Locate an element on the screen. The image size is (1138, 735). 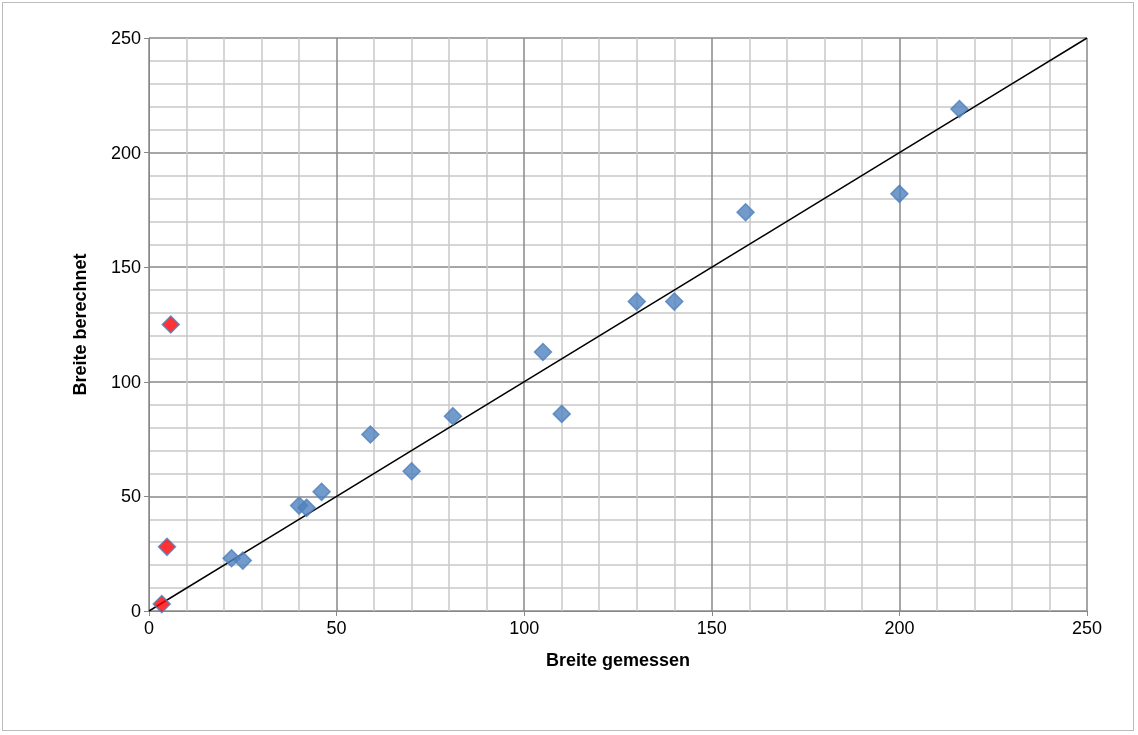
x-tick-label: 150 is located at coordinates (711, 628).